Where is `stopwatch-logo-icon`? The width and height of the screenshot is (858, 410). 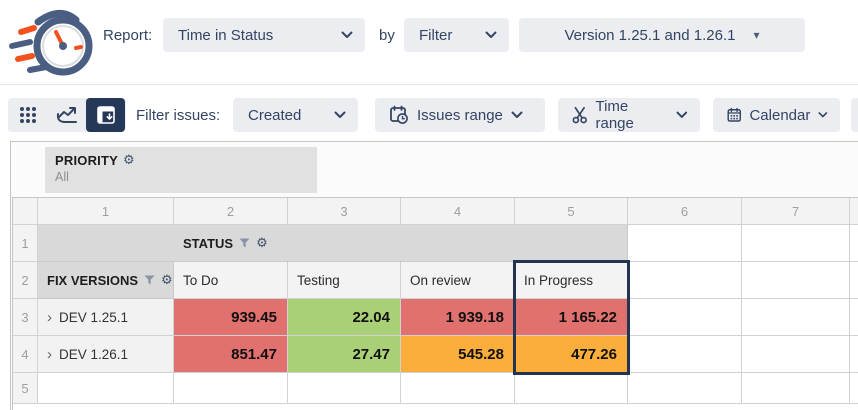
stopwatch-logo-icon is located at coordinates (51, 43).